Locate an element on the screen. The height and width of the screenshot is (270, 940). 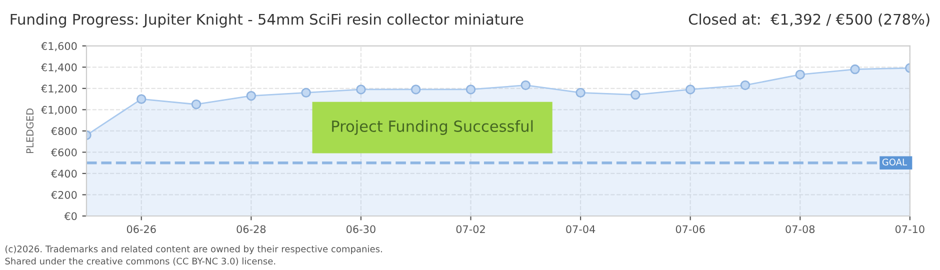
x-tick-label: 07-02 is located at coordinates (470, 229).